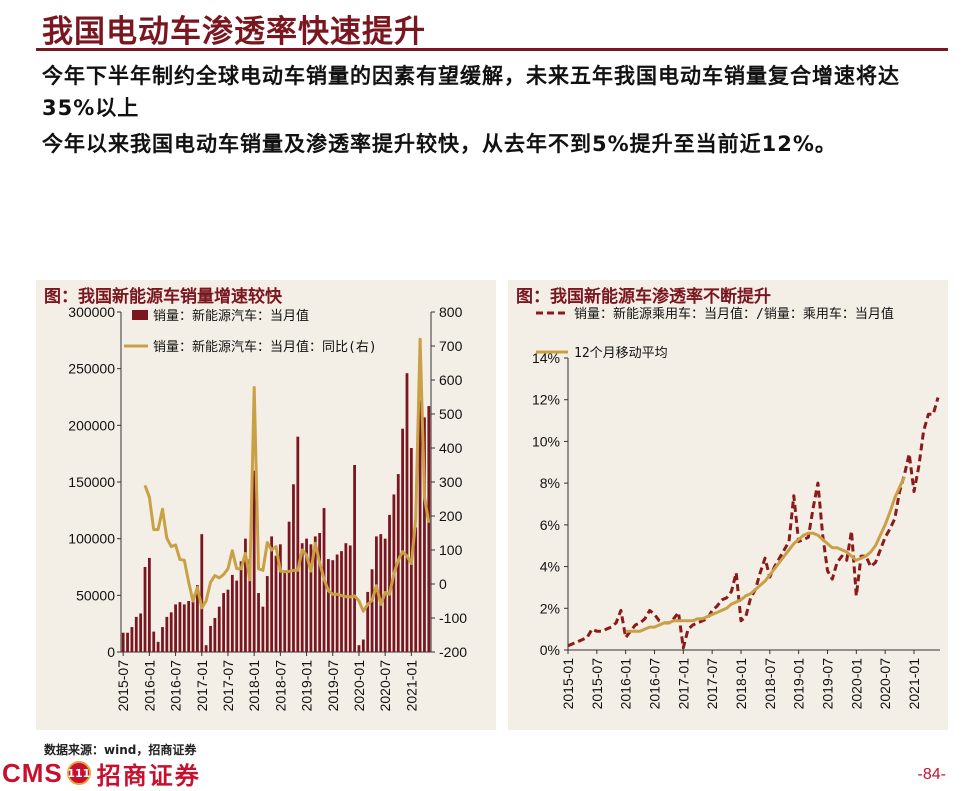 Image resolution: width=966 pixels, height=791 pixels. What do you see at coordinates (265, 347) in the screenshot?
I see `legend-line-label: 销量：新能源汽车：当月值：同比(右)` at bounding box center [265, 347].